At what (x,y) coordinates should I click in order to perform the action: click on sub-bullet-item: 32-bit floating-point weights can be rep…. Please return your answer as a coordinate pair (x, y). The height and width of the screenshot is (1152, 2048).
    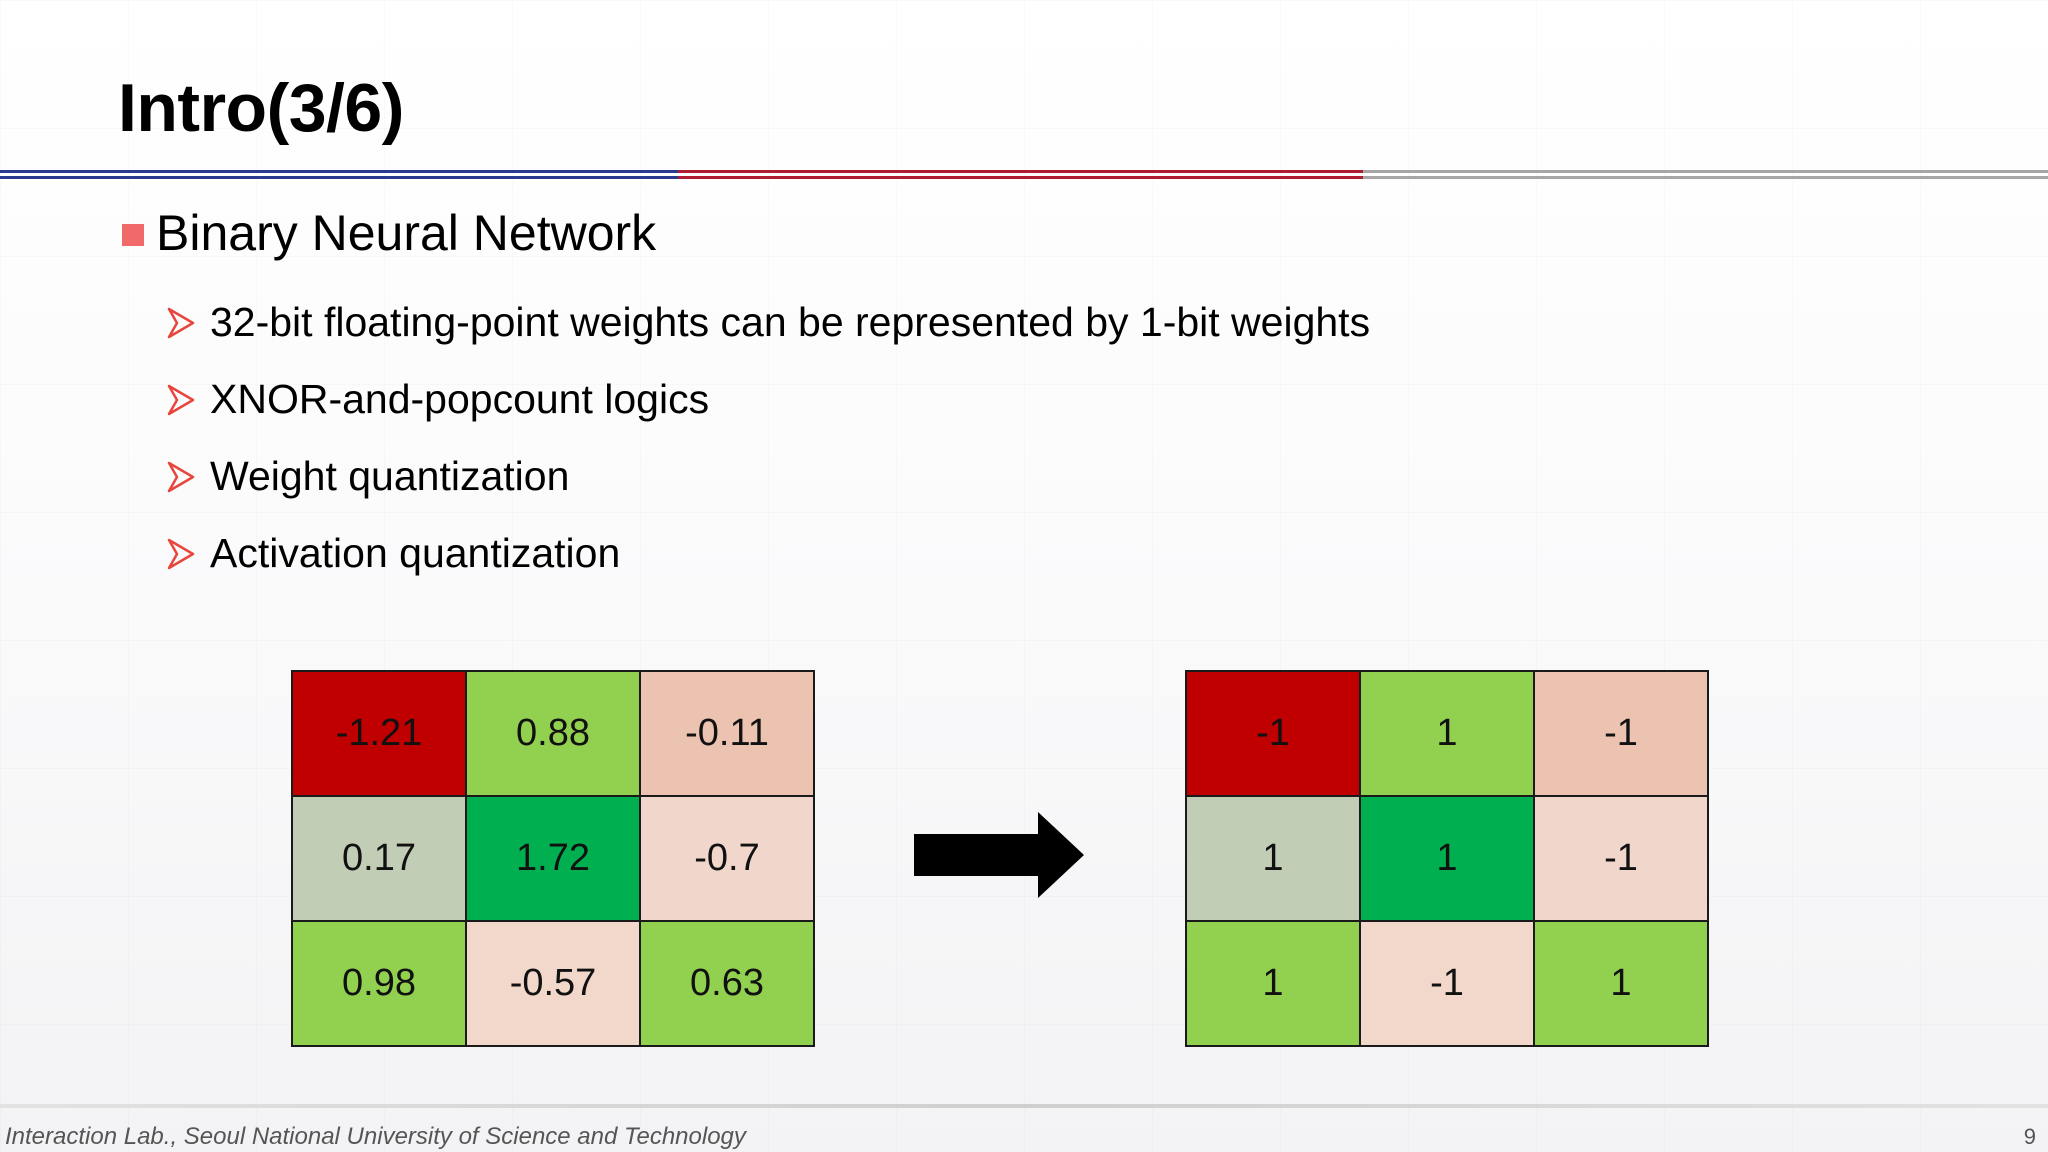
    Looking at the image, I should click on (768, 322).